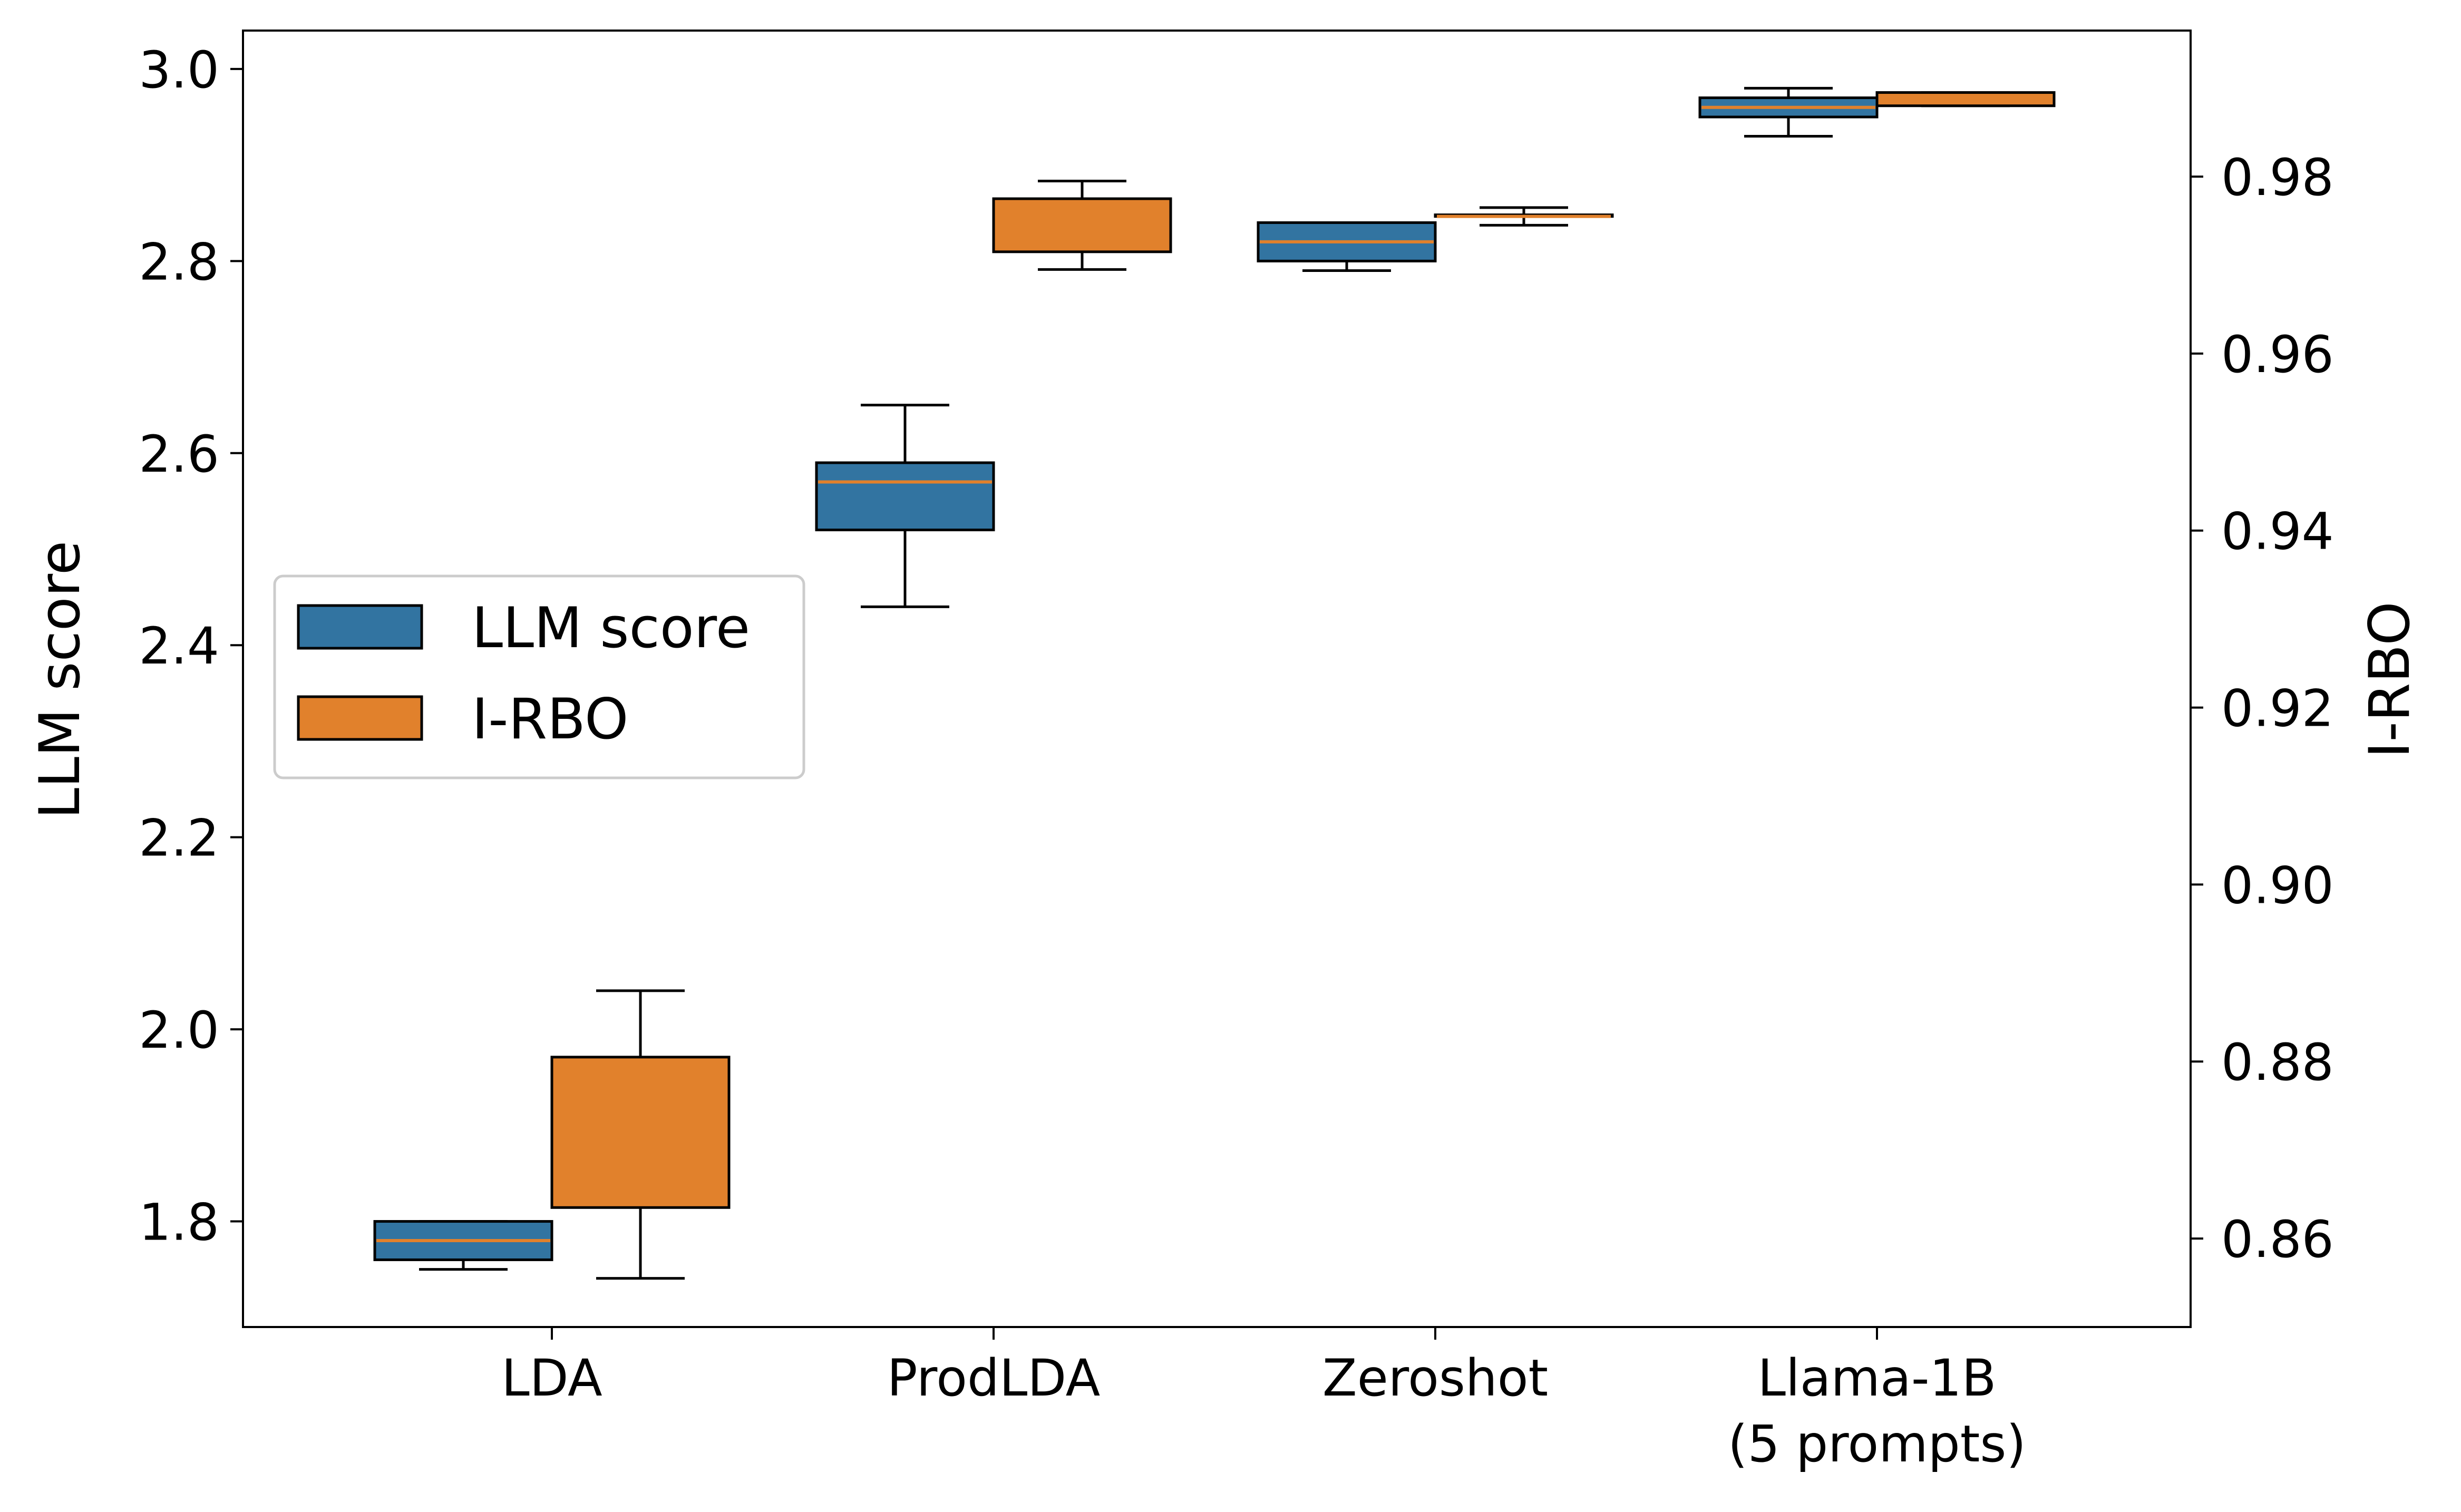 This screenshot has width=2461, height=1512. What do you see at coordinates (179, 1222) in the screenshot?
I see `left-tick-label: 1.8` at bounding box center [179, 1222].